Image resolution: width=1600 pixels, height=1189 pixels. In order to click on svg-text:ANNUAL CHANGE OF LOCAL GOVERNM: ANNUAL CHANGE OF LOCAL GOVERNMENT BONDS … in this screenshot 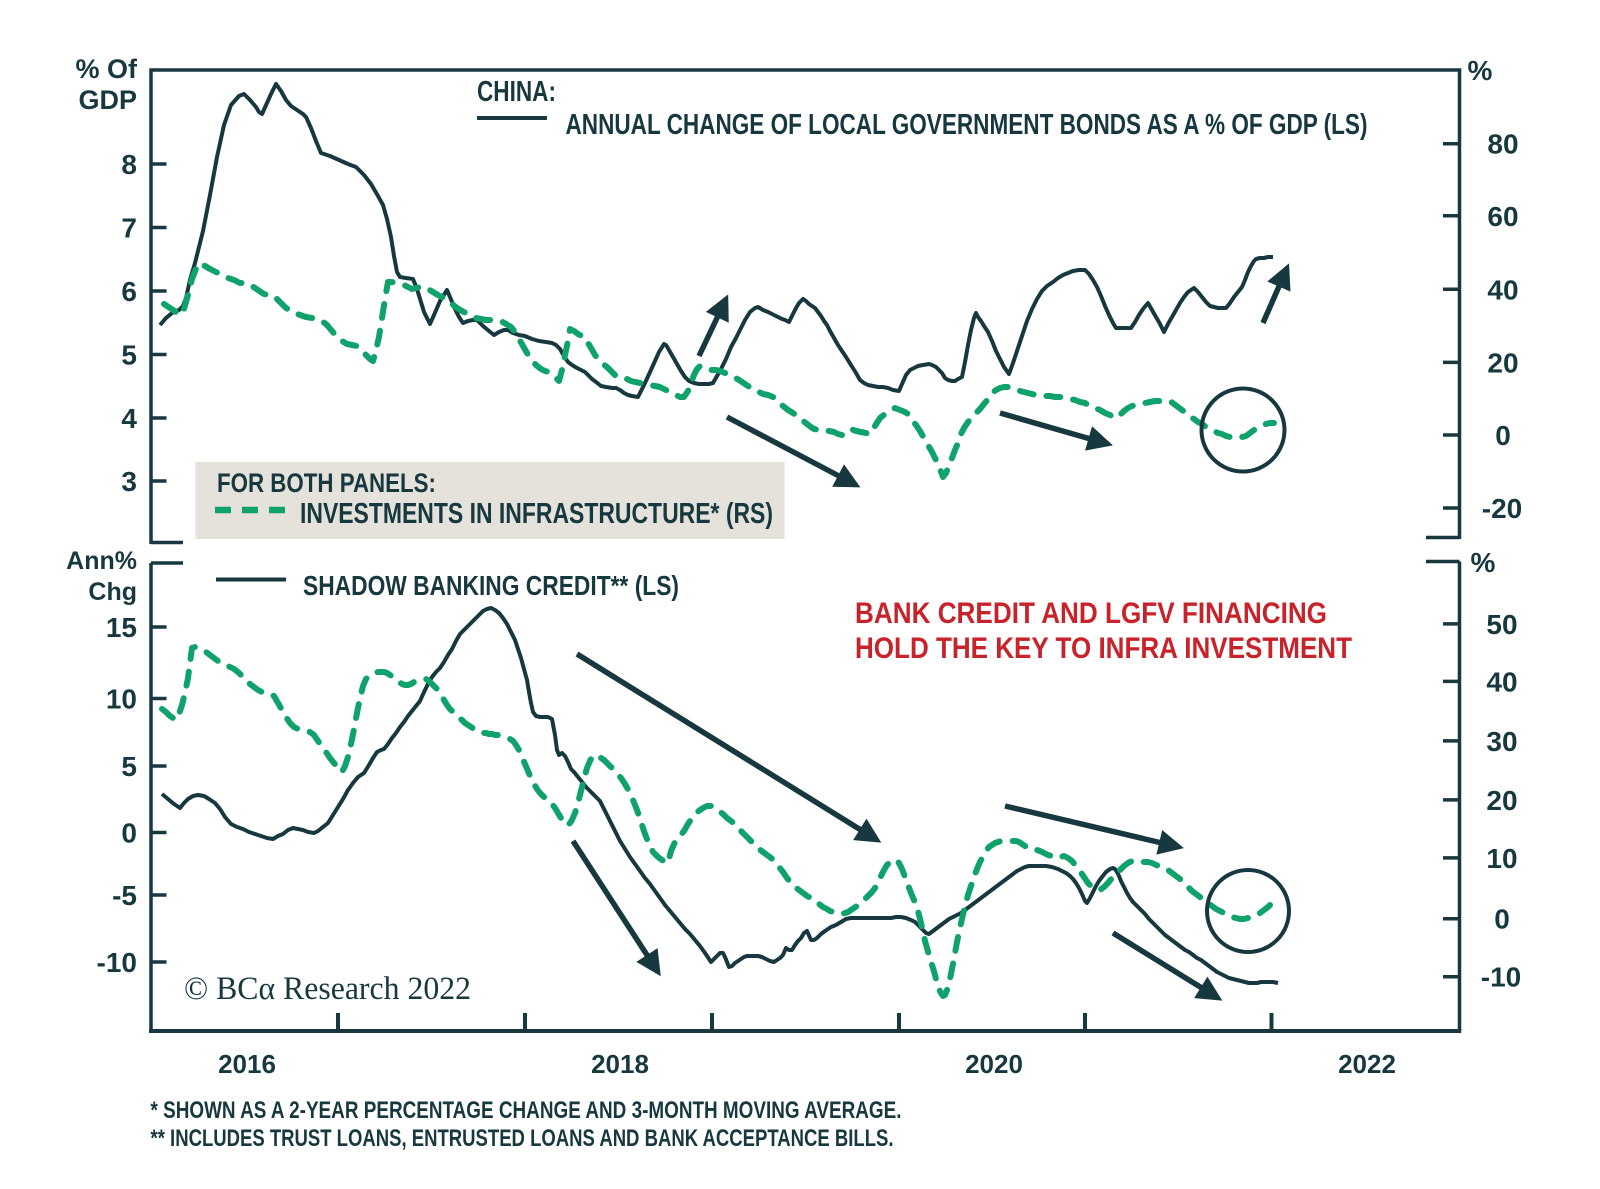, I will do `click(967, 125)`.